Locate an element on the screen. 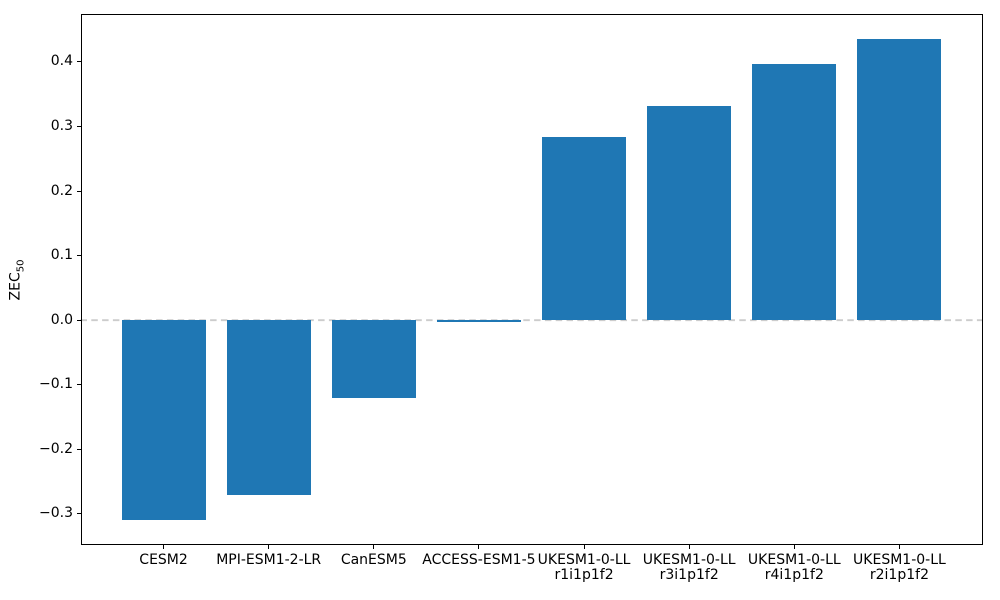 This screenshot has width=1000, height=600. x-tick-label: UKESM1-0-LL r2i1p1f2 is located at coordinates (899, 568).